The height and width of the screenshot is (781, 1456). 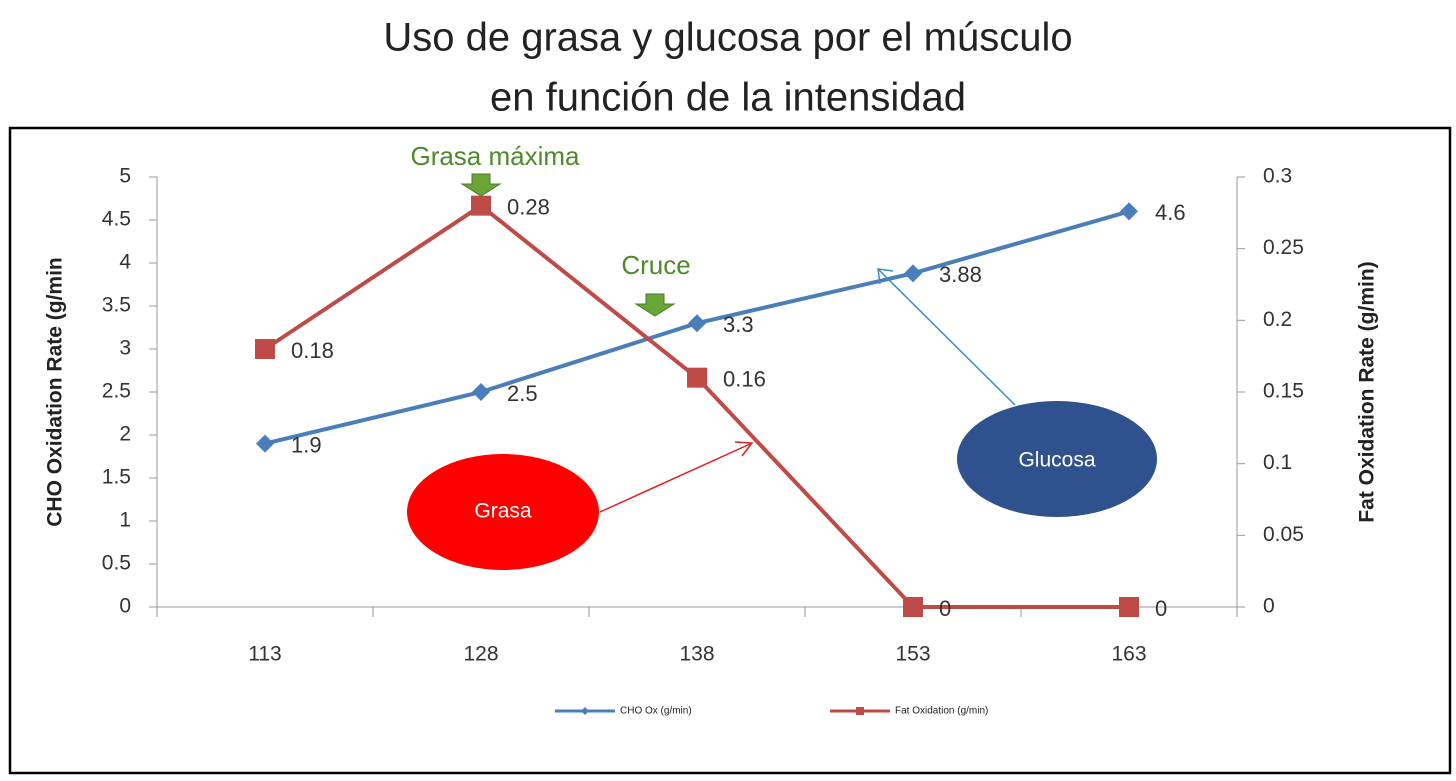 I want to click on annotation: Grasa, so click(x=503, y=511).